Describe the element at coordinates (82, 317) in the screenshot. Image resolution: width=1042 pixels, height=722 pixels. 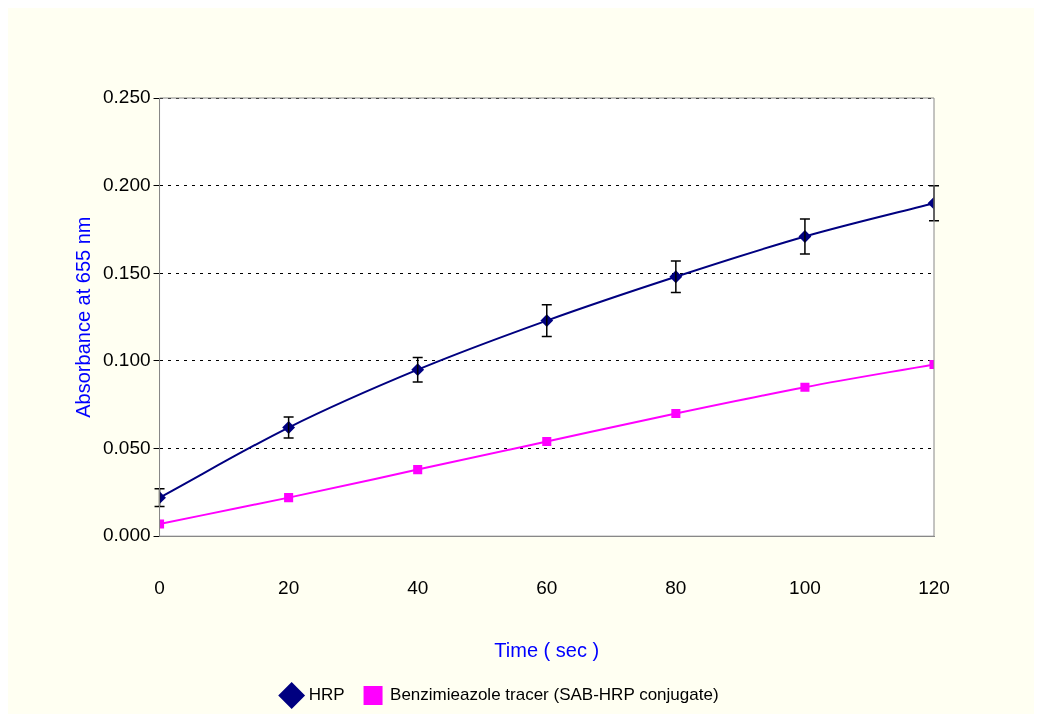
I see `y-axis-title: Absorbance at 655 nm` at that location.